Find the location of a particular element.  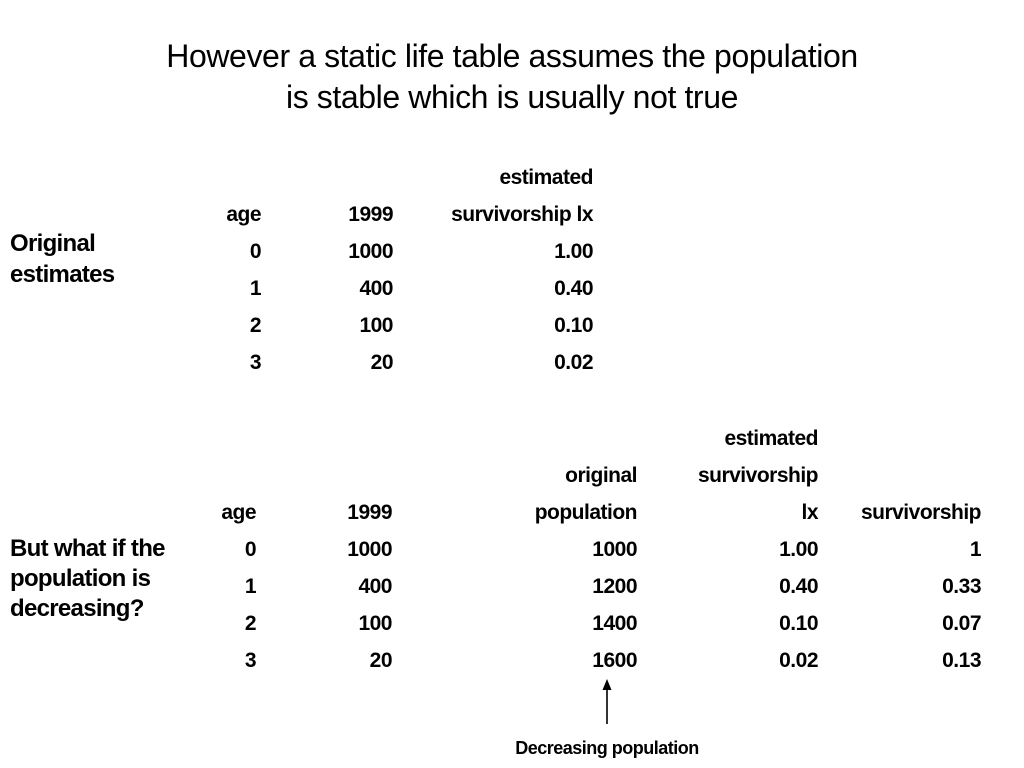

table-cell: 1600 is located at coordinates (614, 660).